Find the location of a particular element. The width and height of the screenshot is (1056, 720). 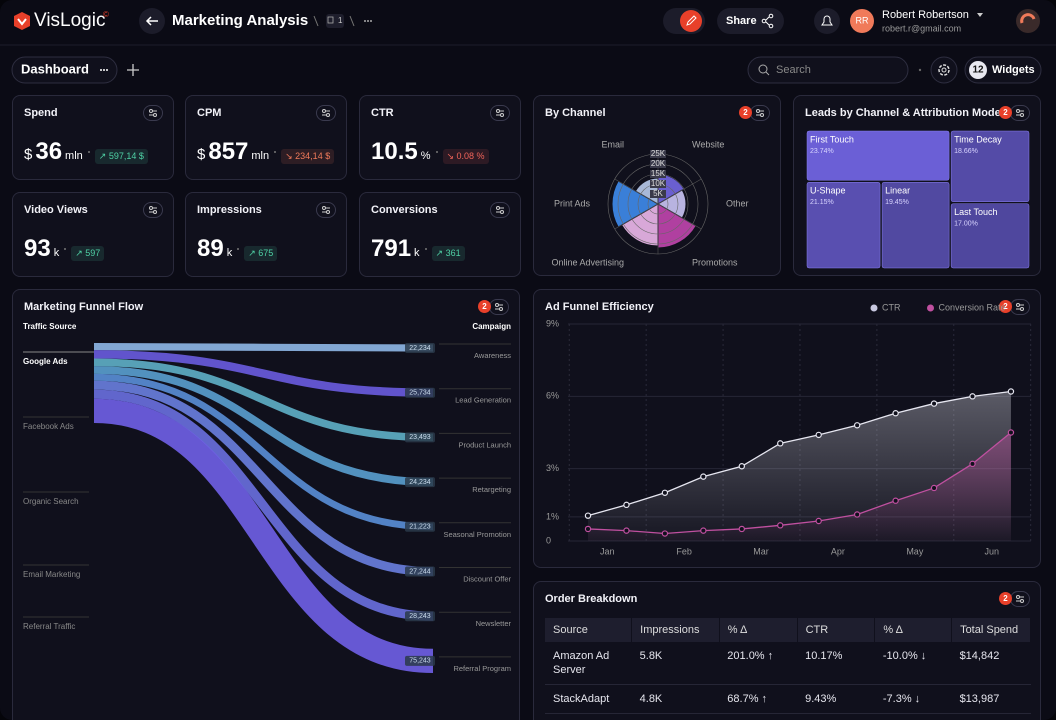

cell-label: Linear is located at coordinates (897, 191).